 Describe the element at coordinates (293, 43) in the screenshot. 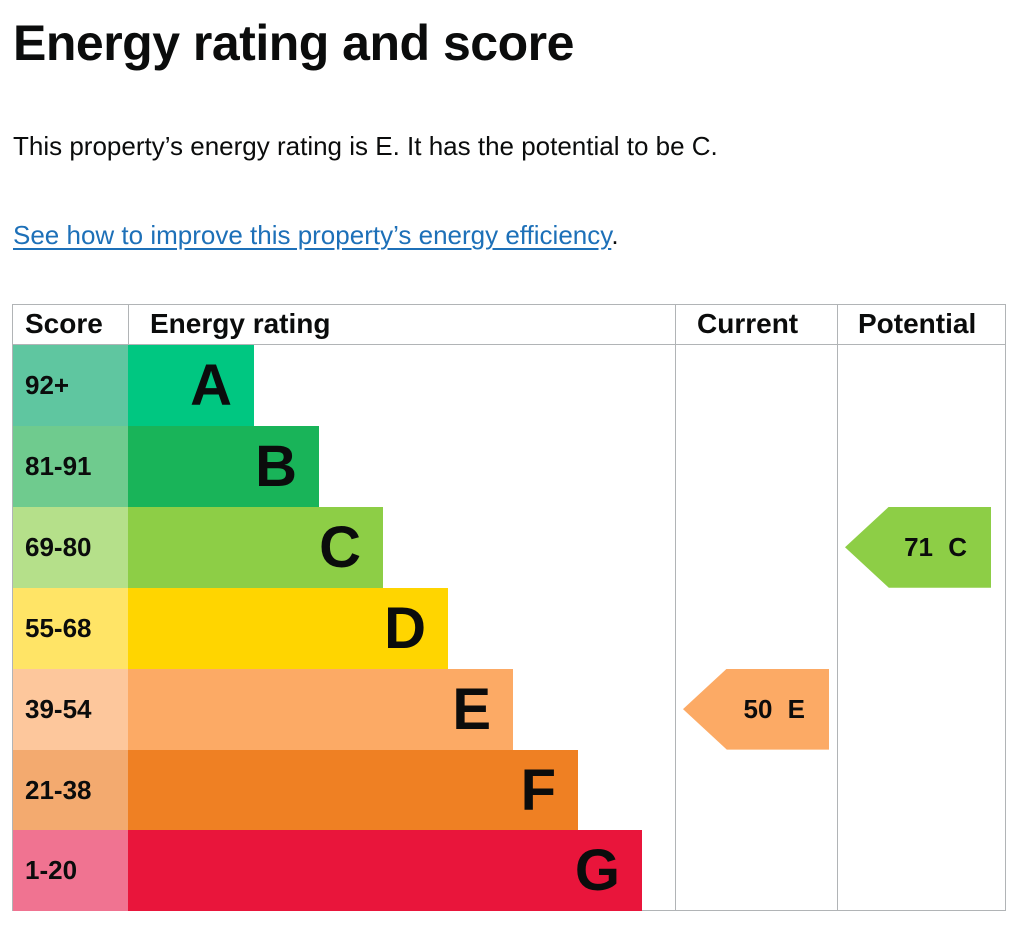

I see `page-title: Energy rating and score` at that location.